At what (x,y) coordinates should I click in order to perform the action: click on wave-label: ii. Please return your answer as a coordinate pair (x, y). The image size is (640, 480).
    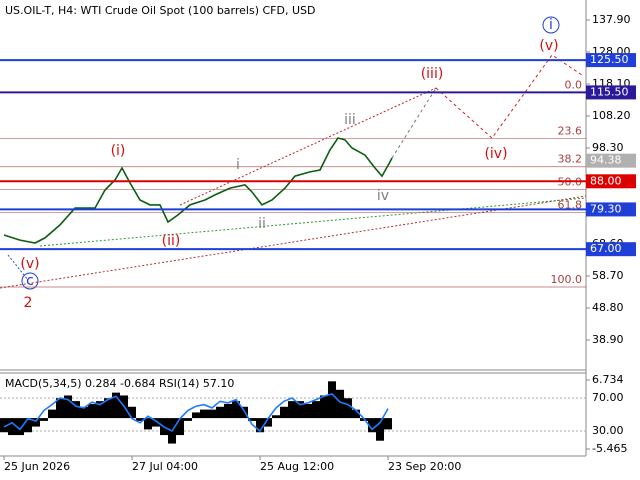
    Looking at the image, I should click on (262, 224).